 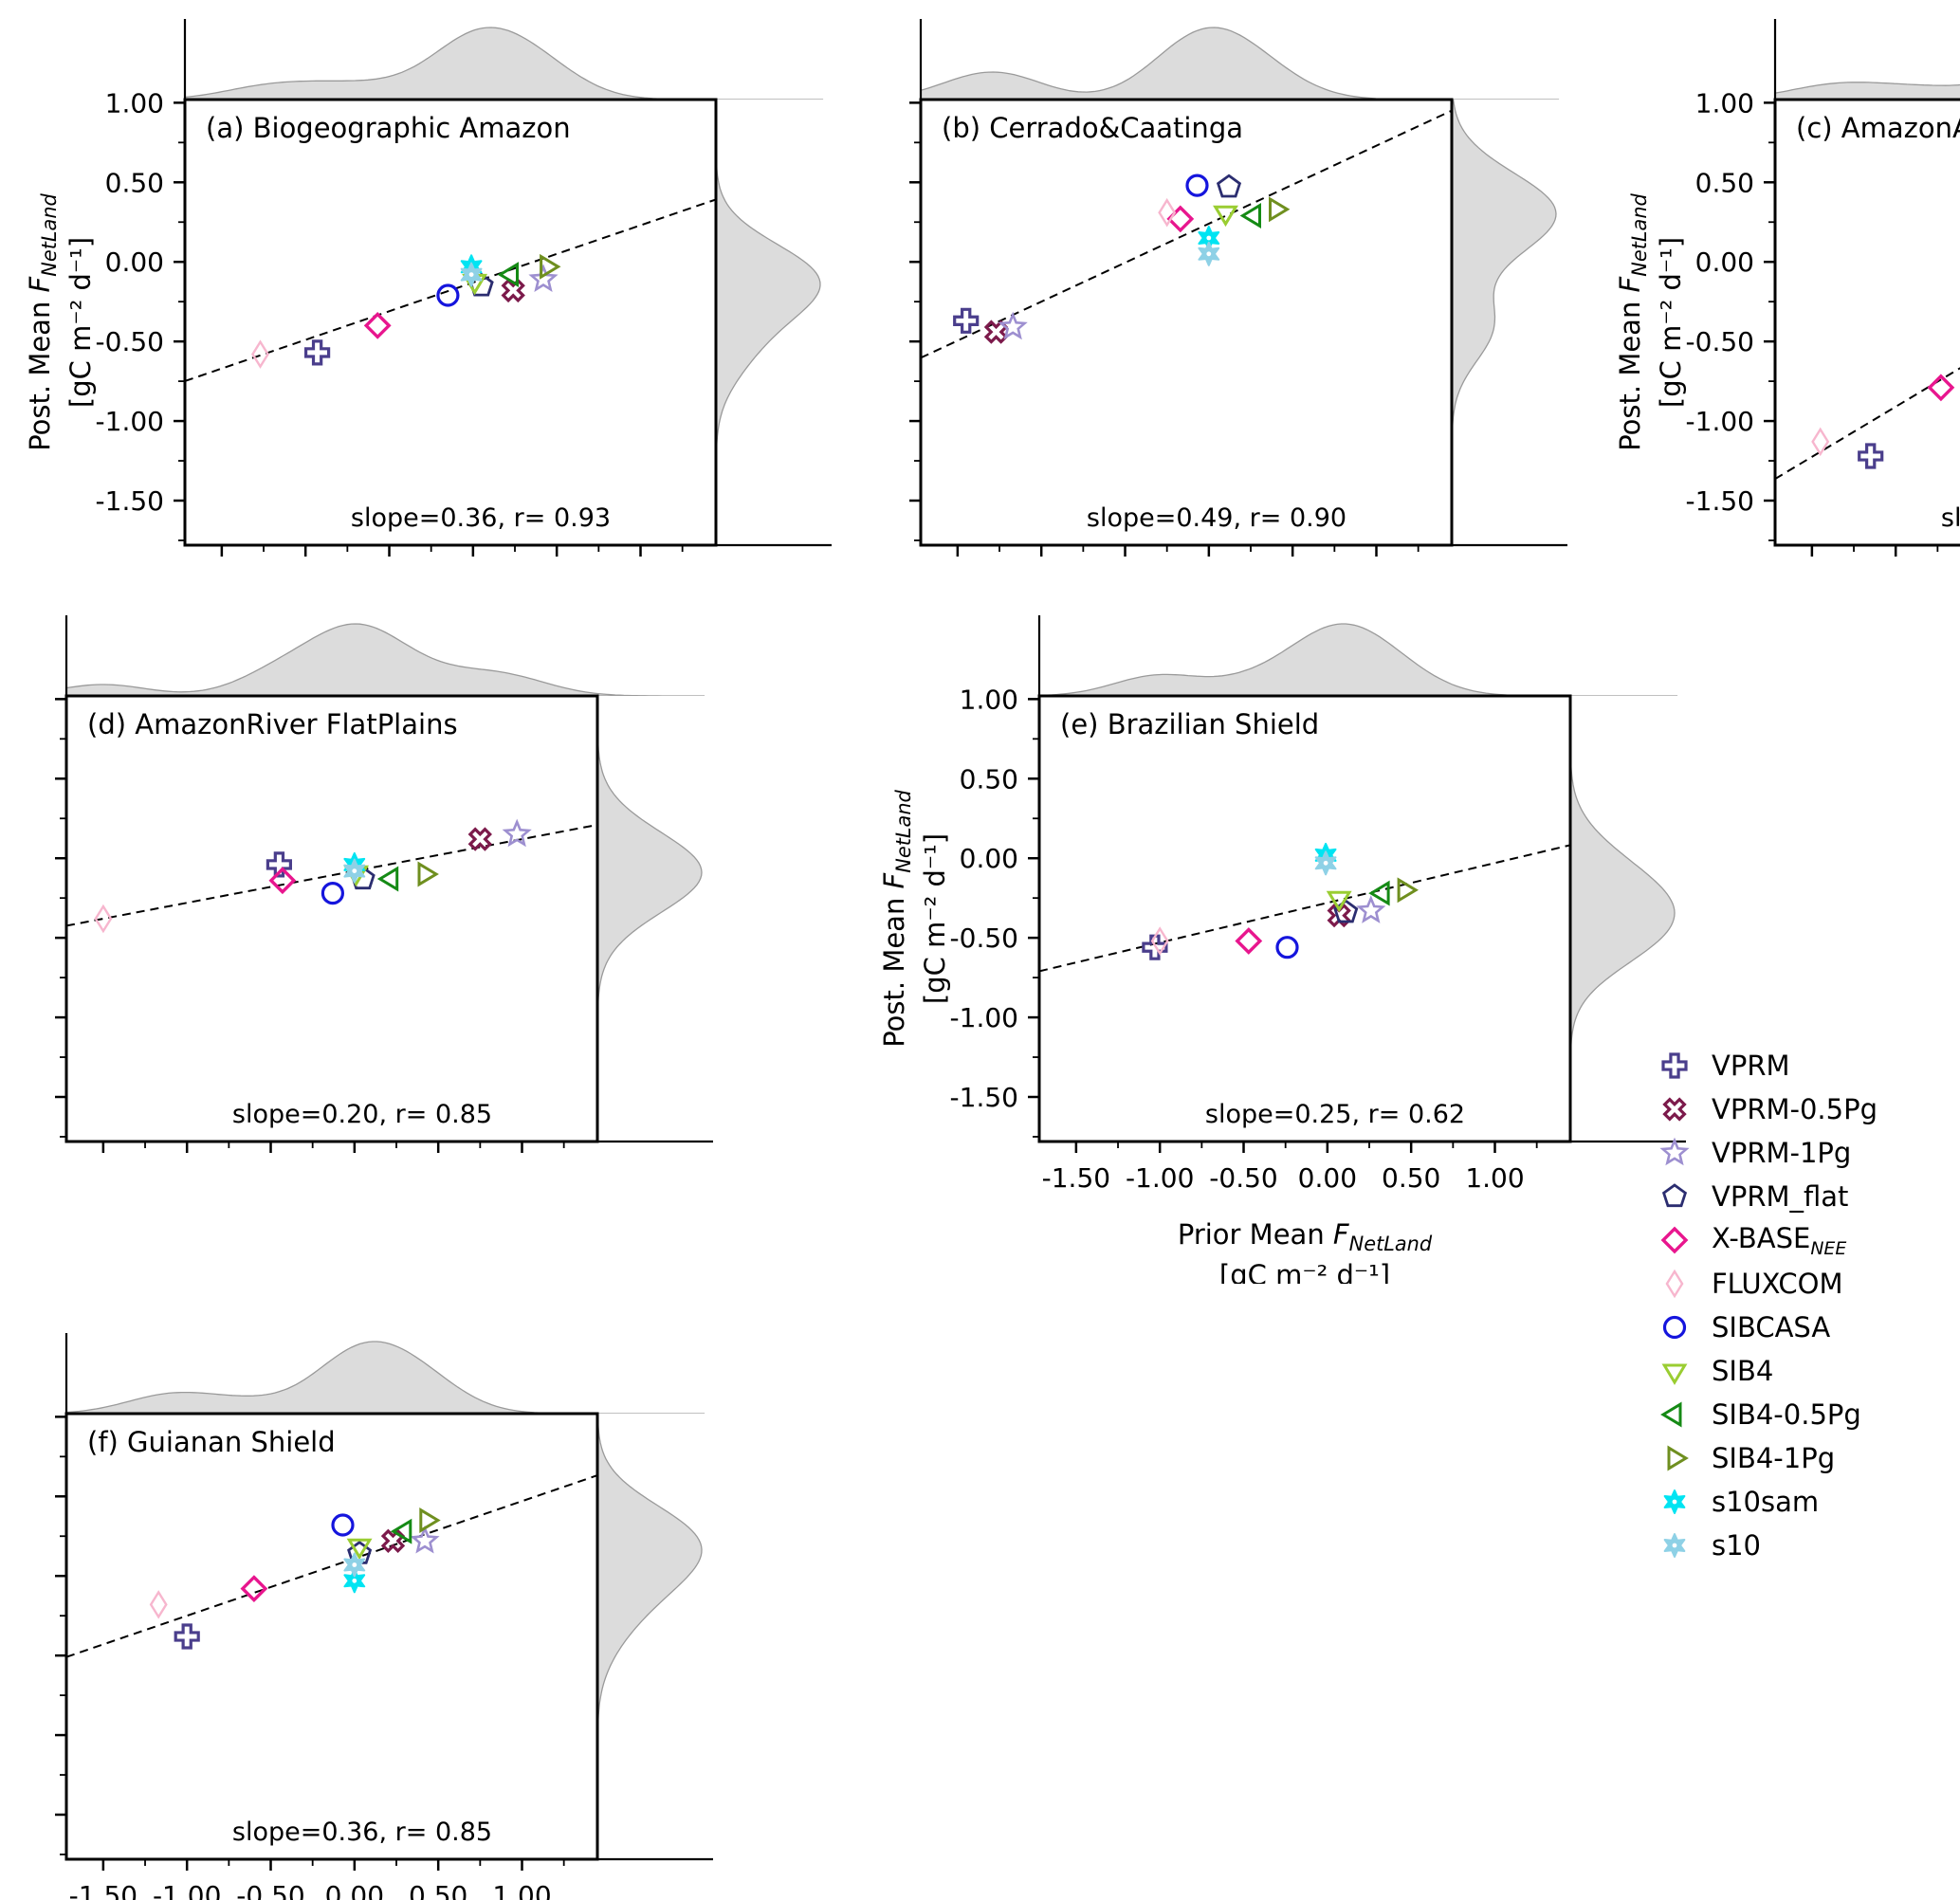 I want to click on x-tick-label: -1.00, so click(x=187, y=1890).